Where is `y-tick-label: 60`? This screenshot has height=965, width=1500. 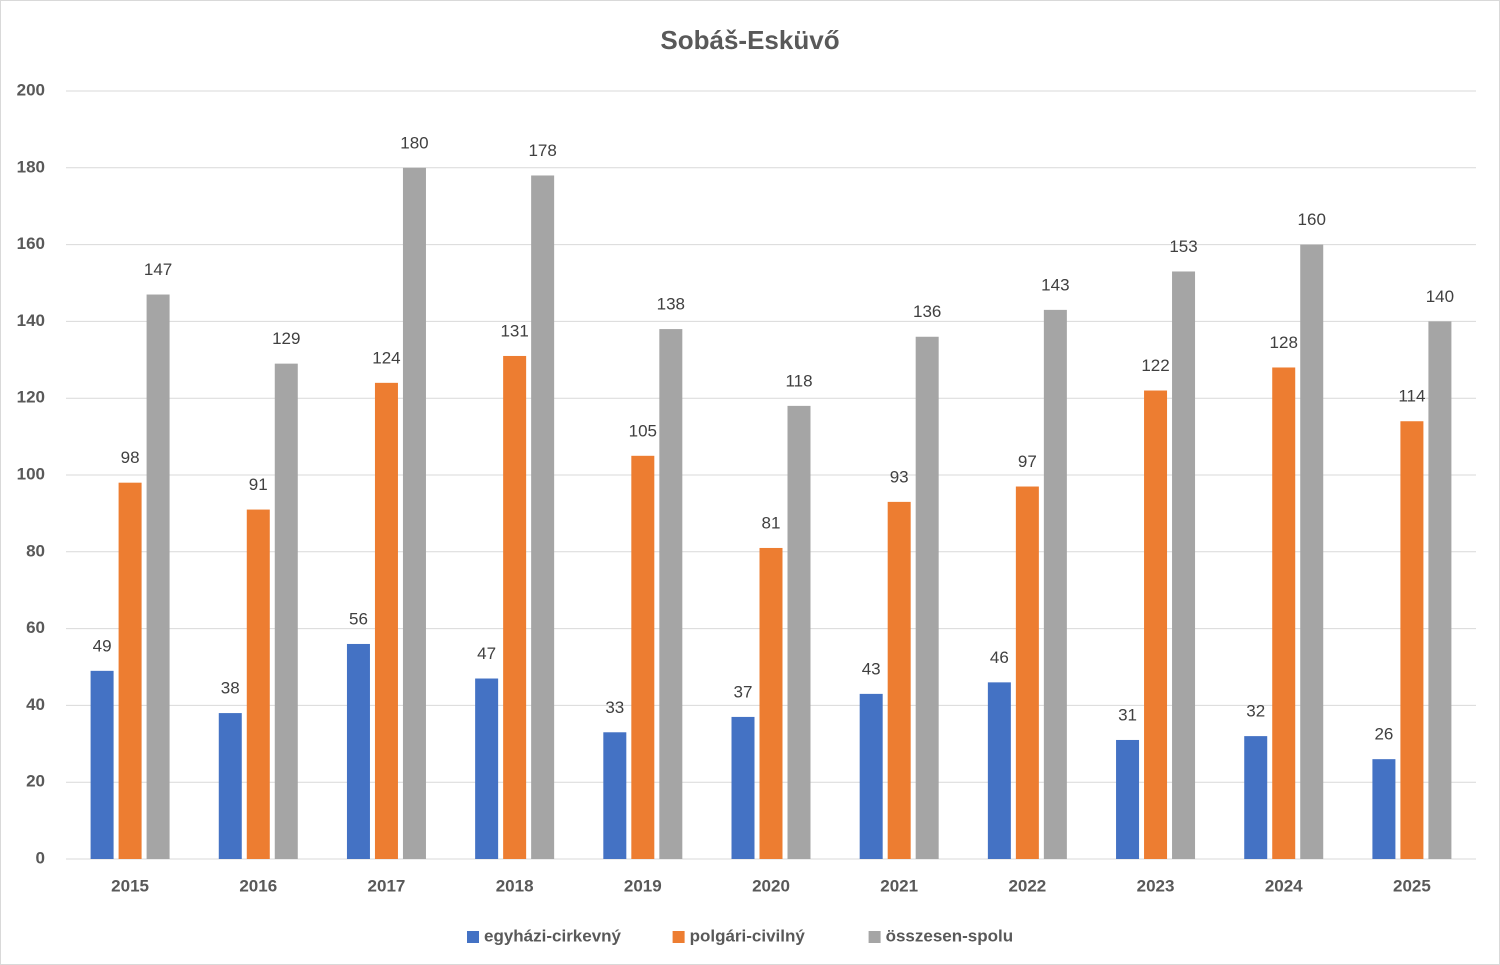 y-tick-label: 60 is located at coordinates (35, 627).